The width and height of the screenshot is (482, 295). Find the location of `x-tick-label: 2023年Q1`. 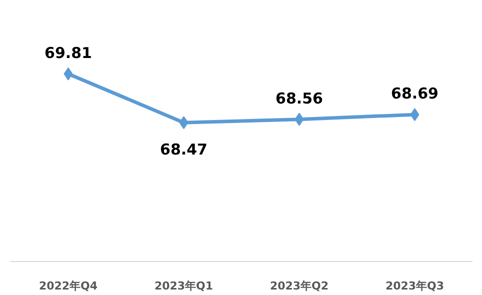

x-tick-label: 2023年Q1 is located at coordinates (184, 286).